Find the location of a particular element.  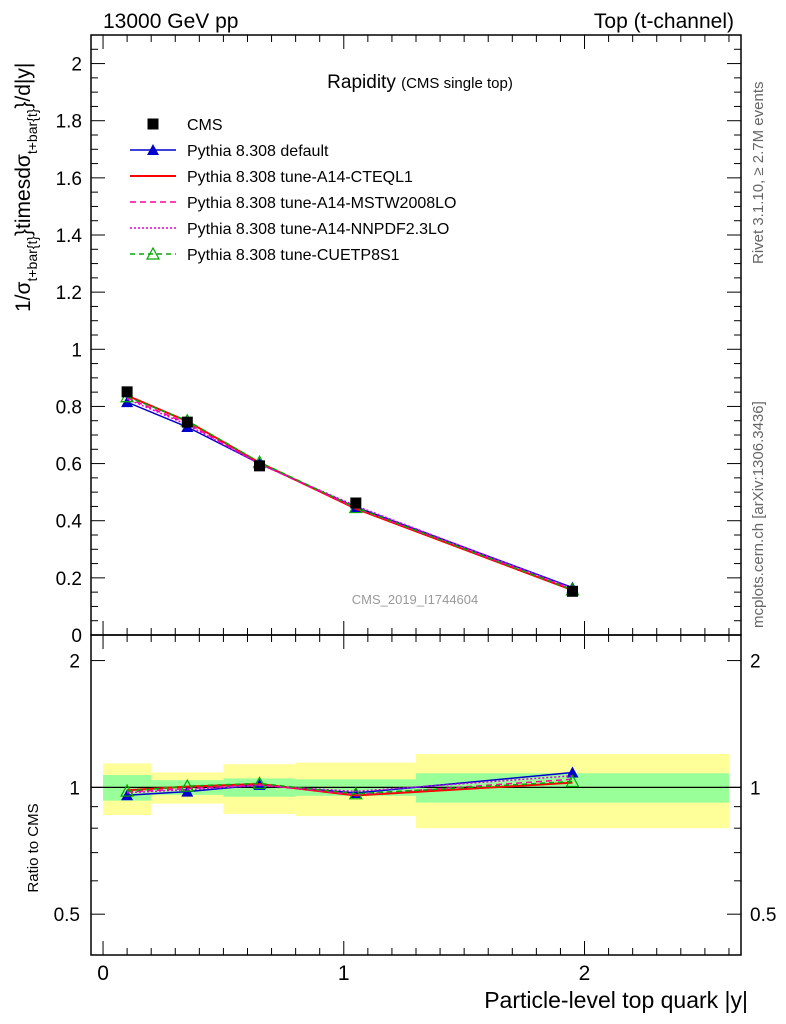

ratio-tick-label-right: 2 is located at coordinates (755, 662).